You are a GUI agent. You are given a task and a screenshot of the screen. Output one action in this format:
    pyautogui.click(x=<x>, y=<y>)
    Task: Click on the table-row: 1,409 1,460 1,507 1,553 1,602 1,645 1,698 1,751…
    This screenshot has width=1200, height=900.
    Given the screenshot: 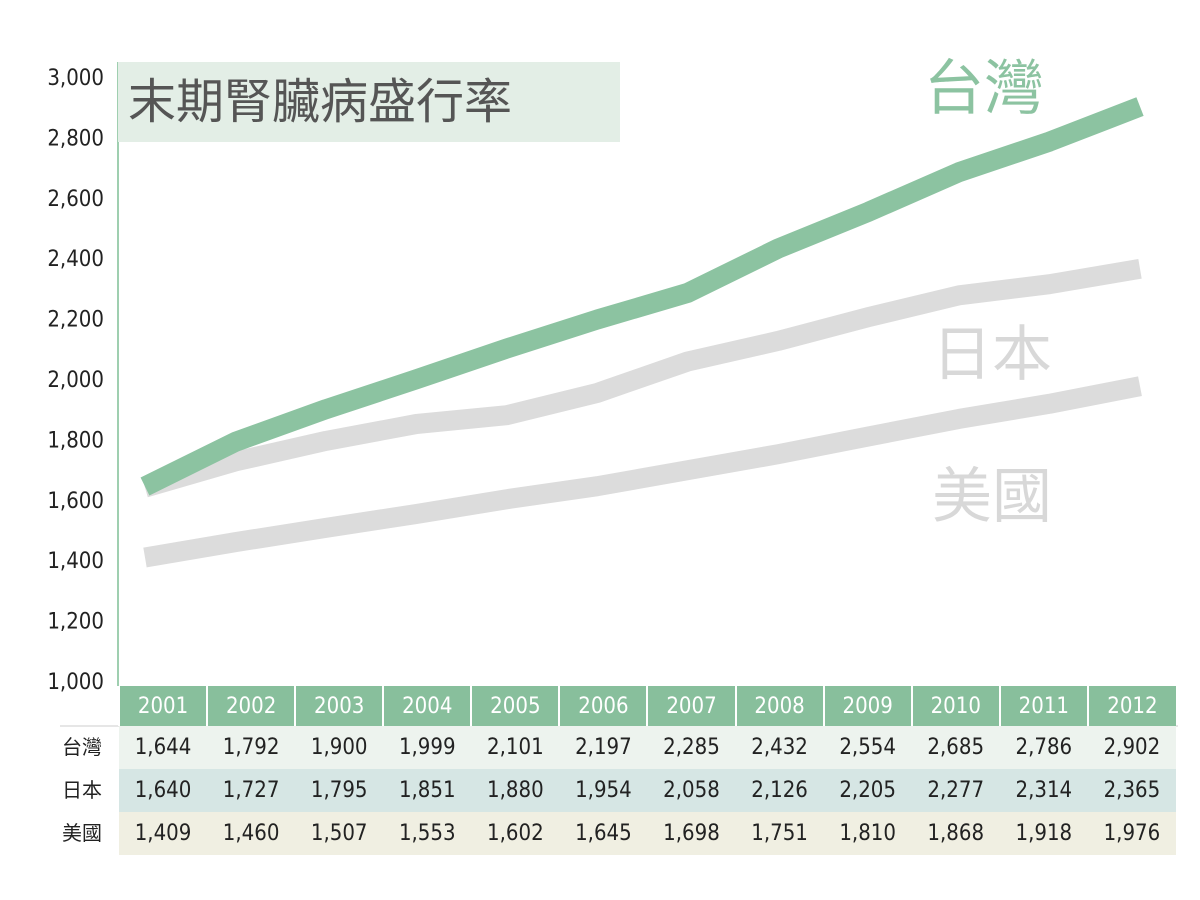 What is the action you would take?
    pyautogui.click(x=647, y=833)
    